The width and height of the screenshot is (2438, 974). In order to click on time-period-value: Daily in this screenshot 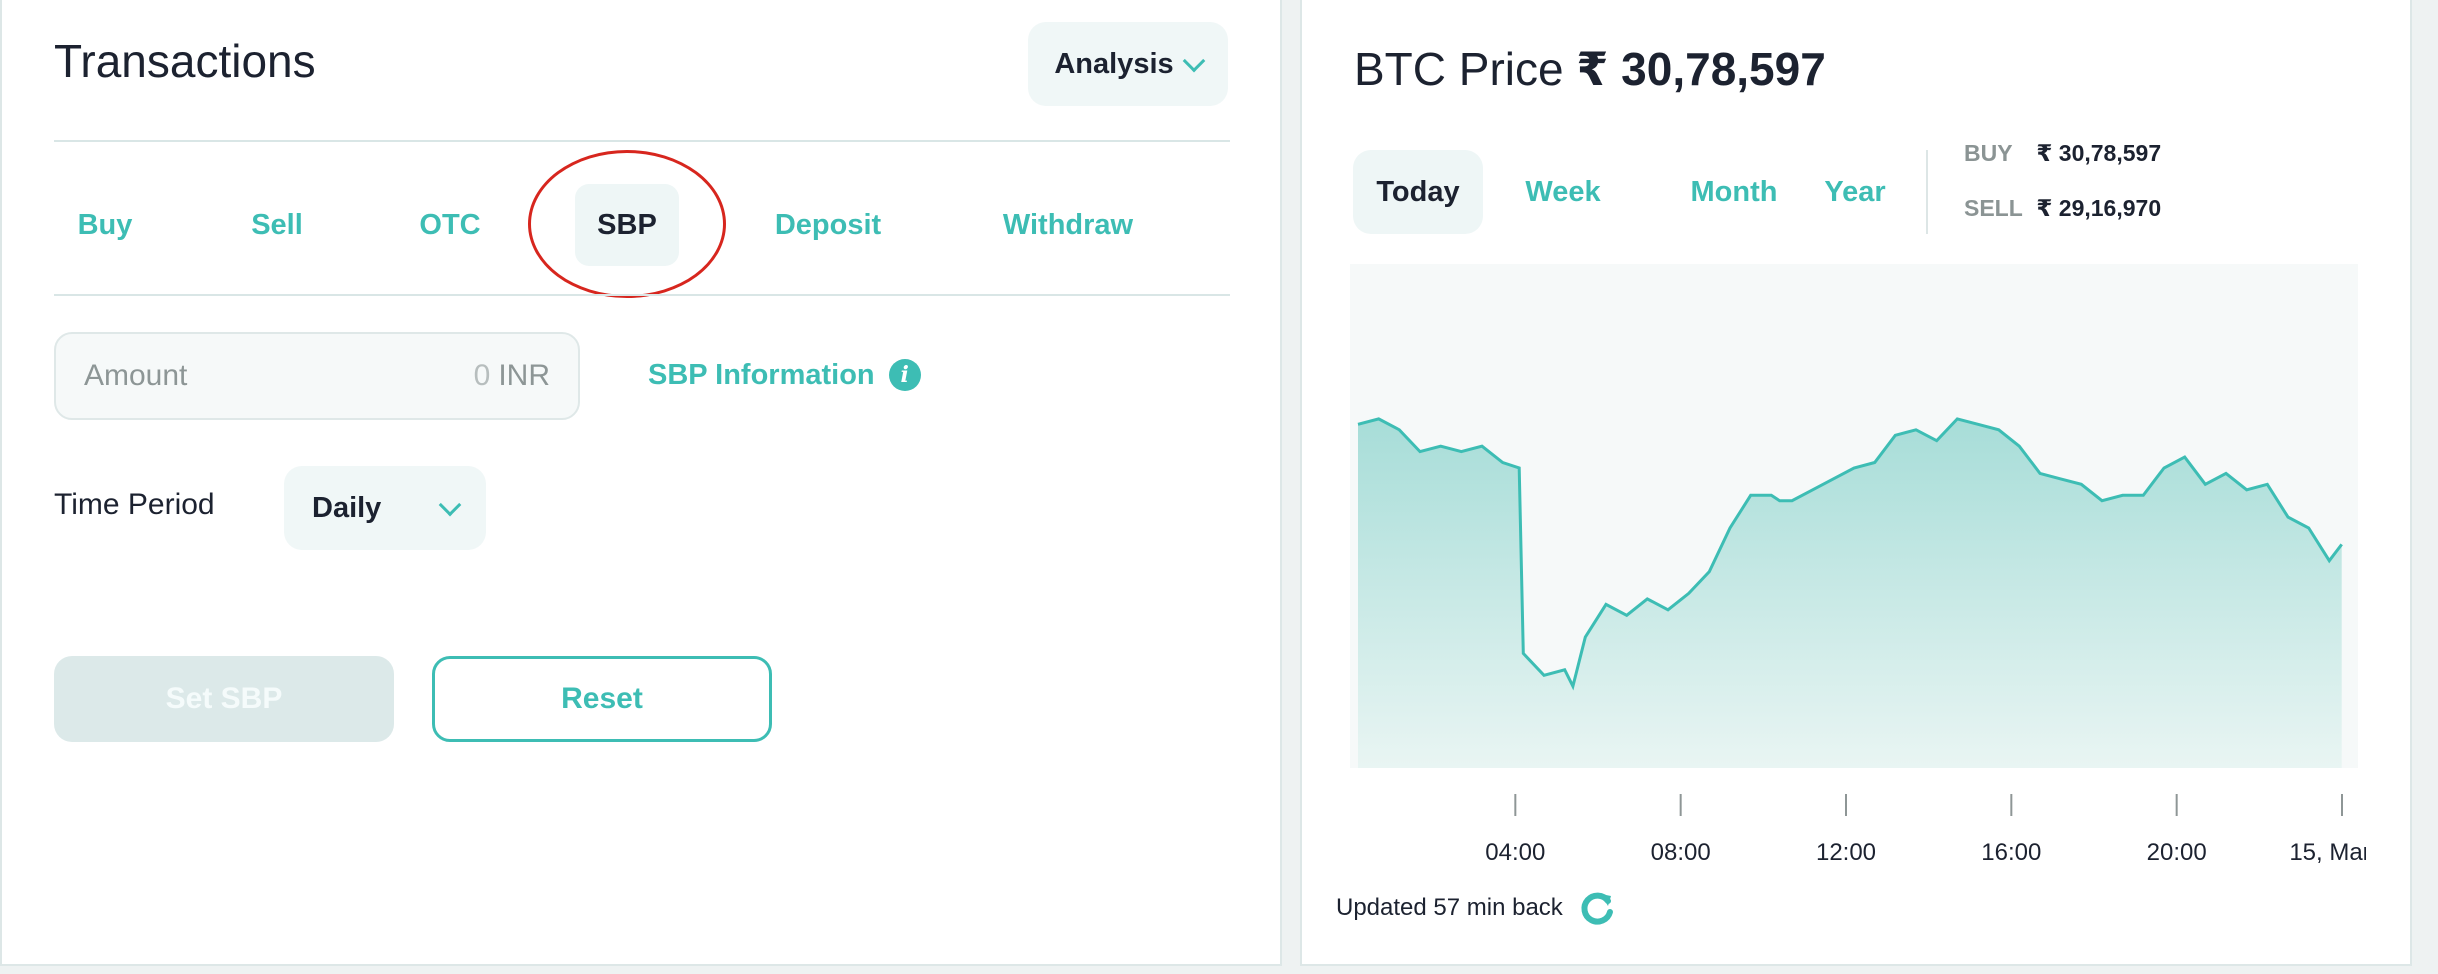, I will do `click(347, 507)`.